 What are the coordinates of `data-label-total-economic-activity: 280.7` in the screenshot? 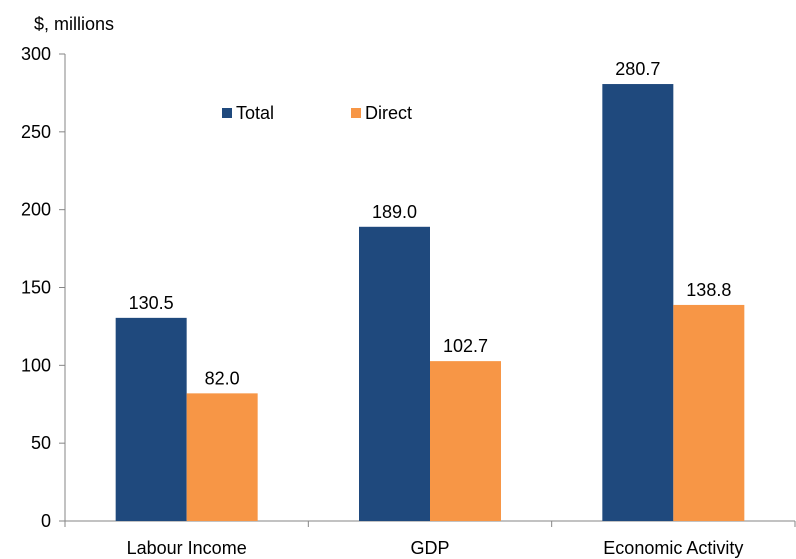 It's located at (637, 69).